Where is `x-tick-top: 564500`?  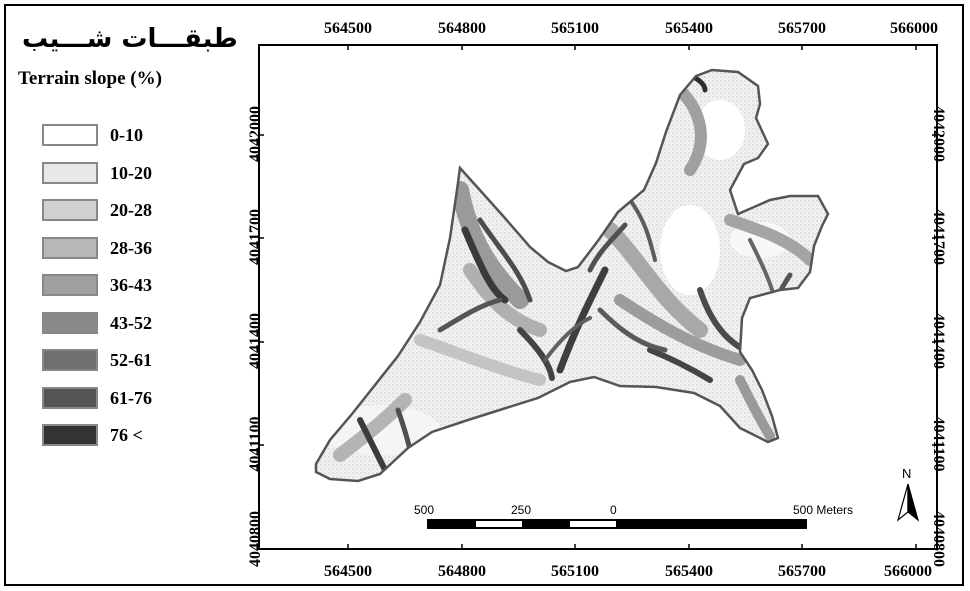
x-tick-top: 564500 is located at coordinates (348, 28).